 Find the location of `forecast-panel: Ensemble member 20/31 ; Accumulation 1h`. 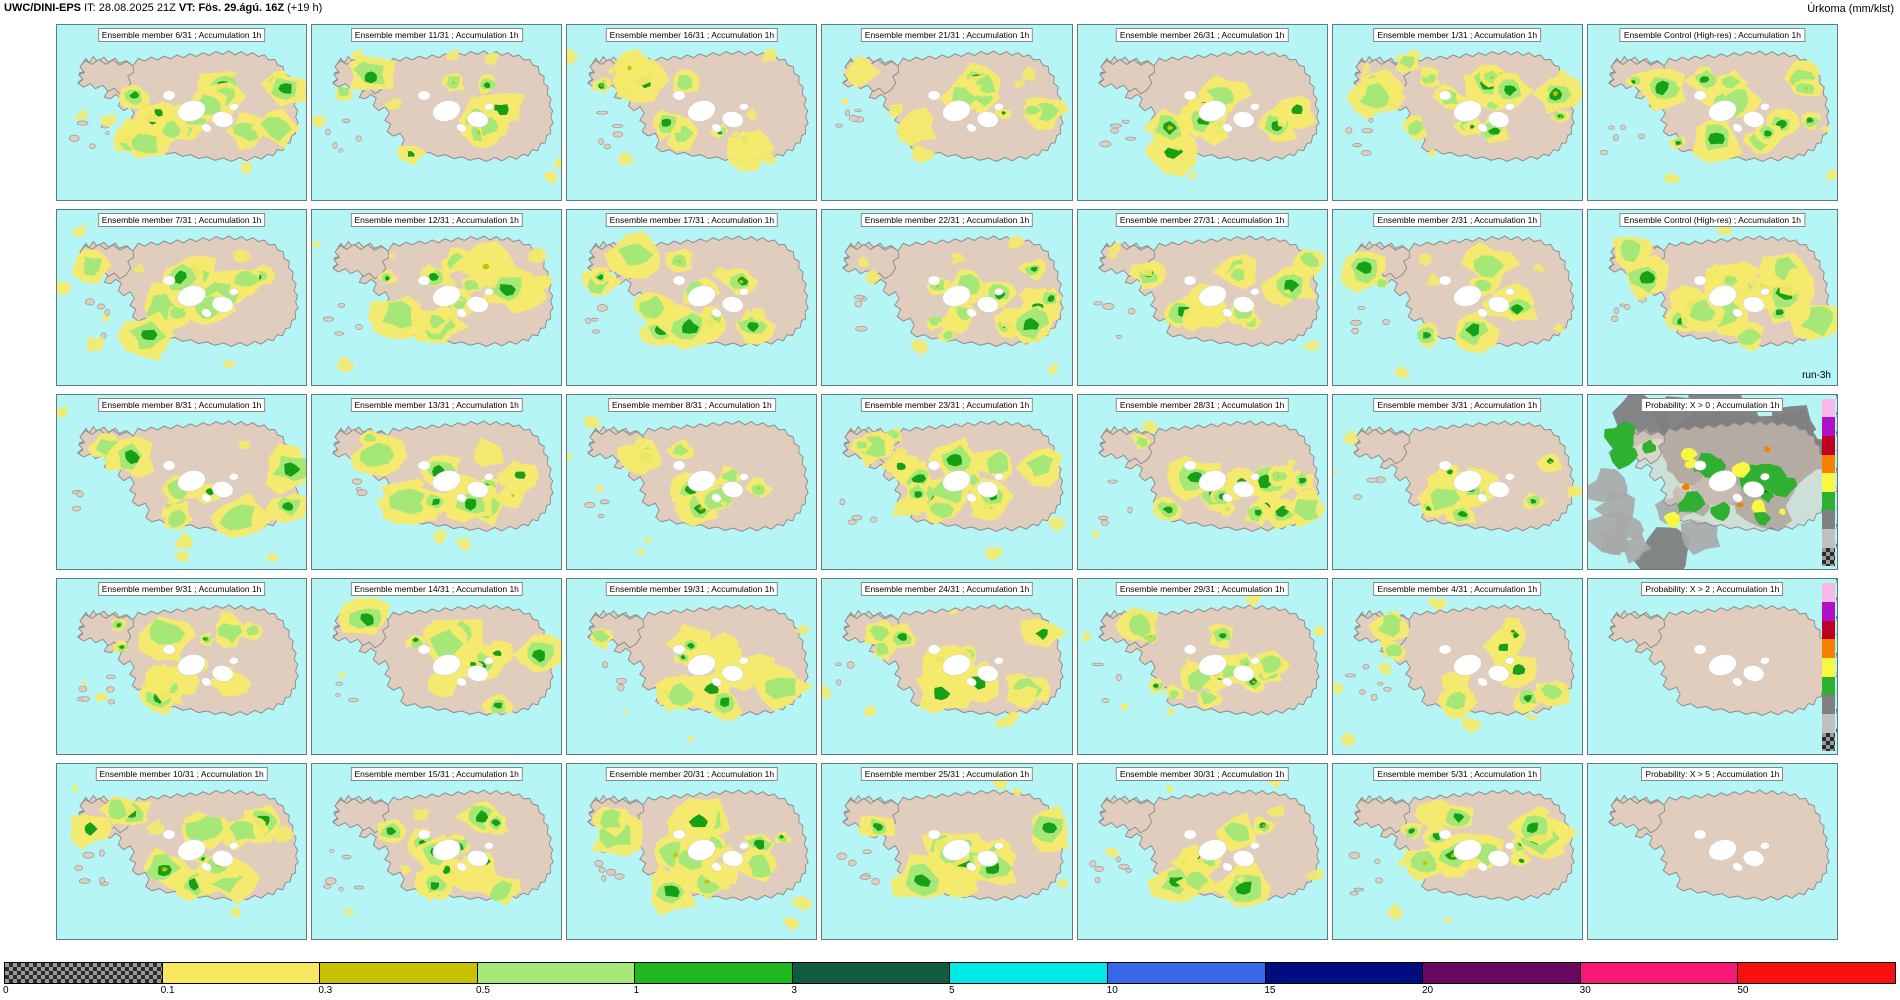

forecast-panel: Ensemble member 20/31 ; Accumulation 1h is located at coordinates (692, 851).